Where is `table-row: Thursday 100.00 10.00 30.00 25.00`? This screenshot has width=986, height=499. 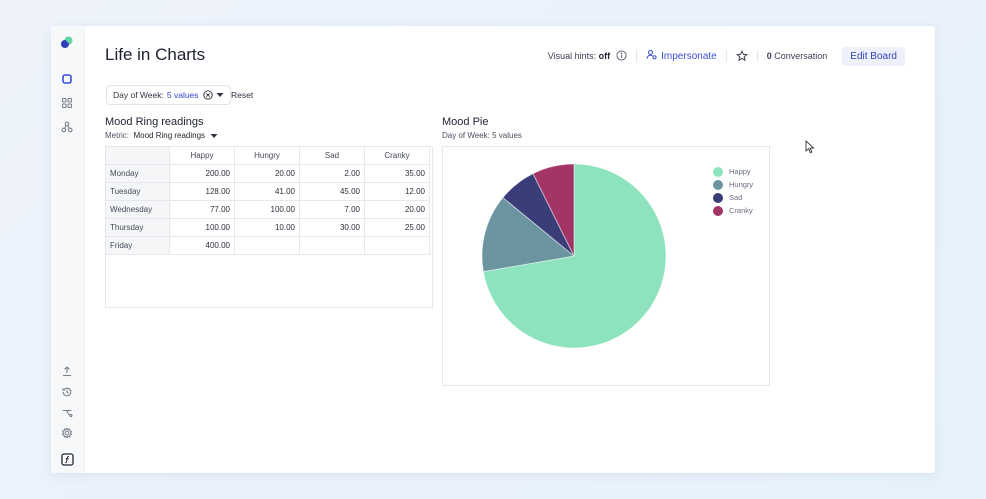
table-row: Thursday 100.00 10.00 30.00 25.00 is located at coordinates (268, 227).